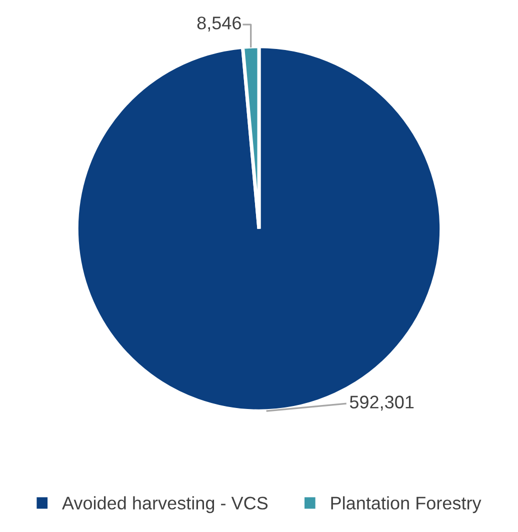 This screenshot has width=518, height=532. What do you see at coordinates (165, 505) in the screenshot?
I see `legend-label: Avoided harvesting - VCS` at bounding box center [165, 505].